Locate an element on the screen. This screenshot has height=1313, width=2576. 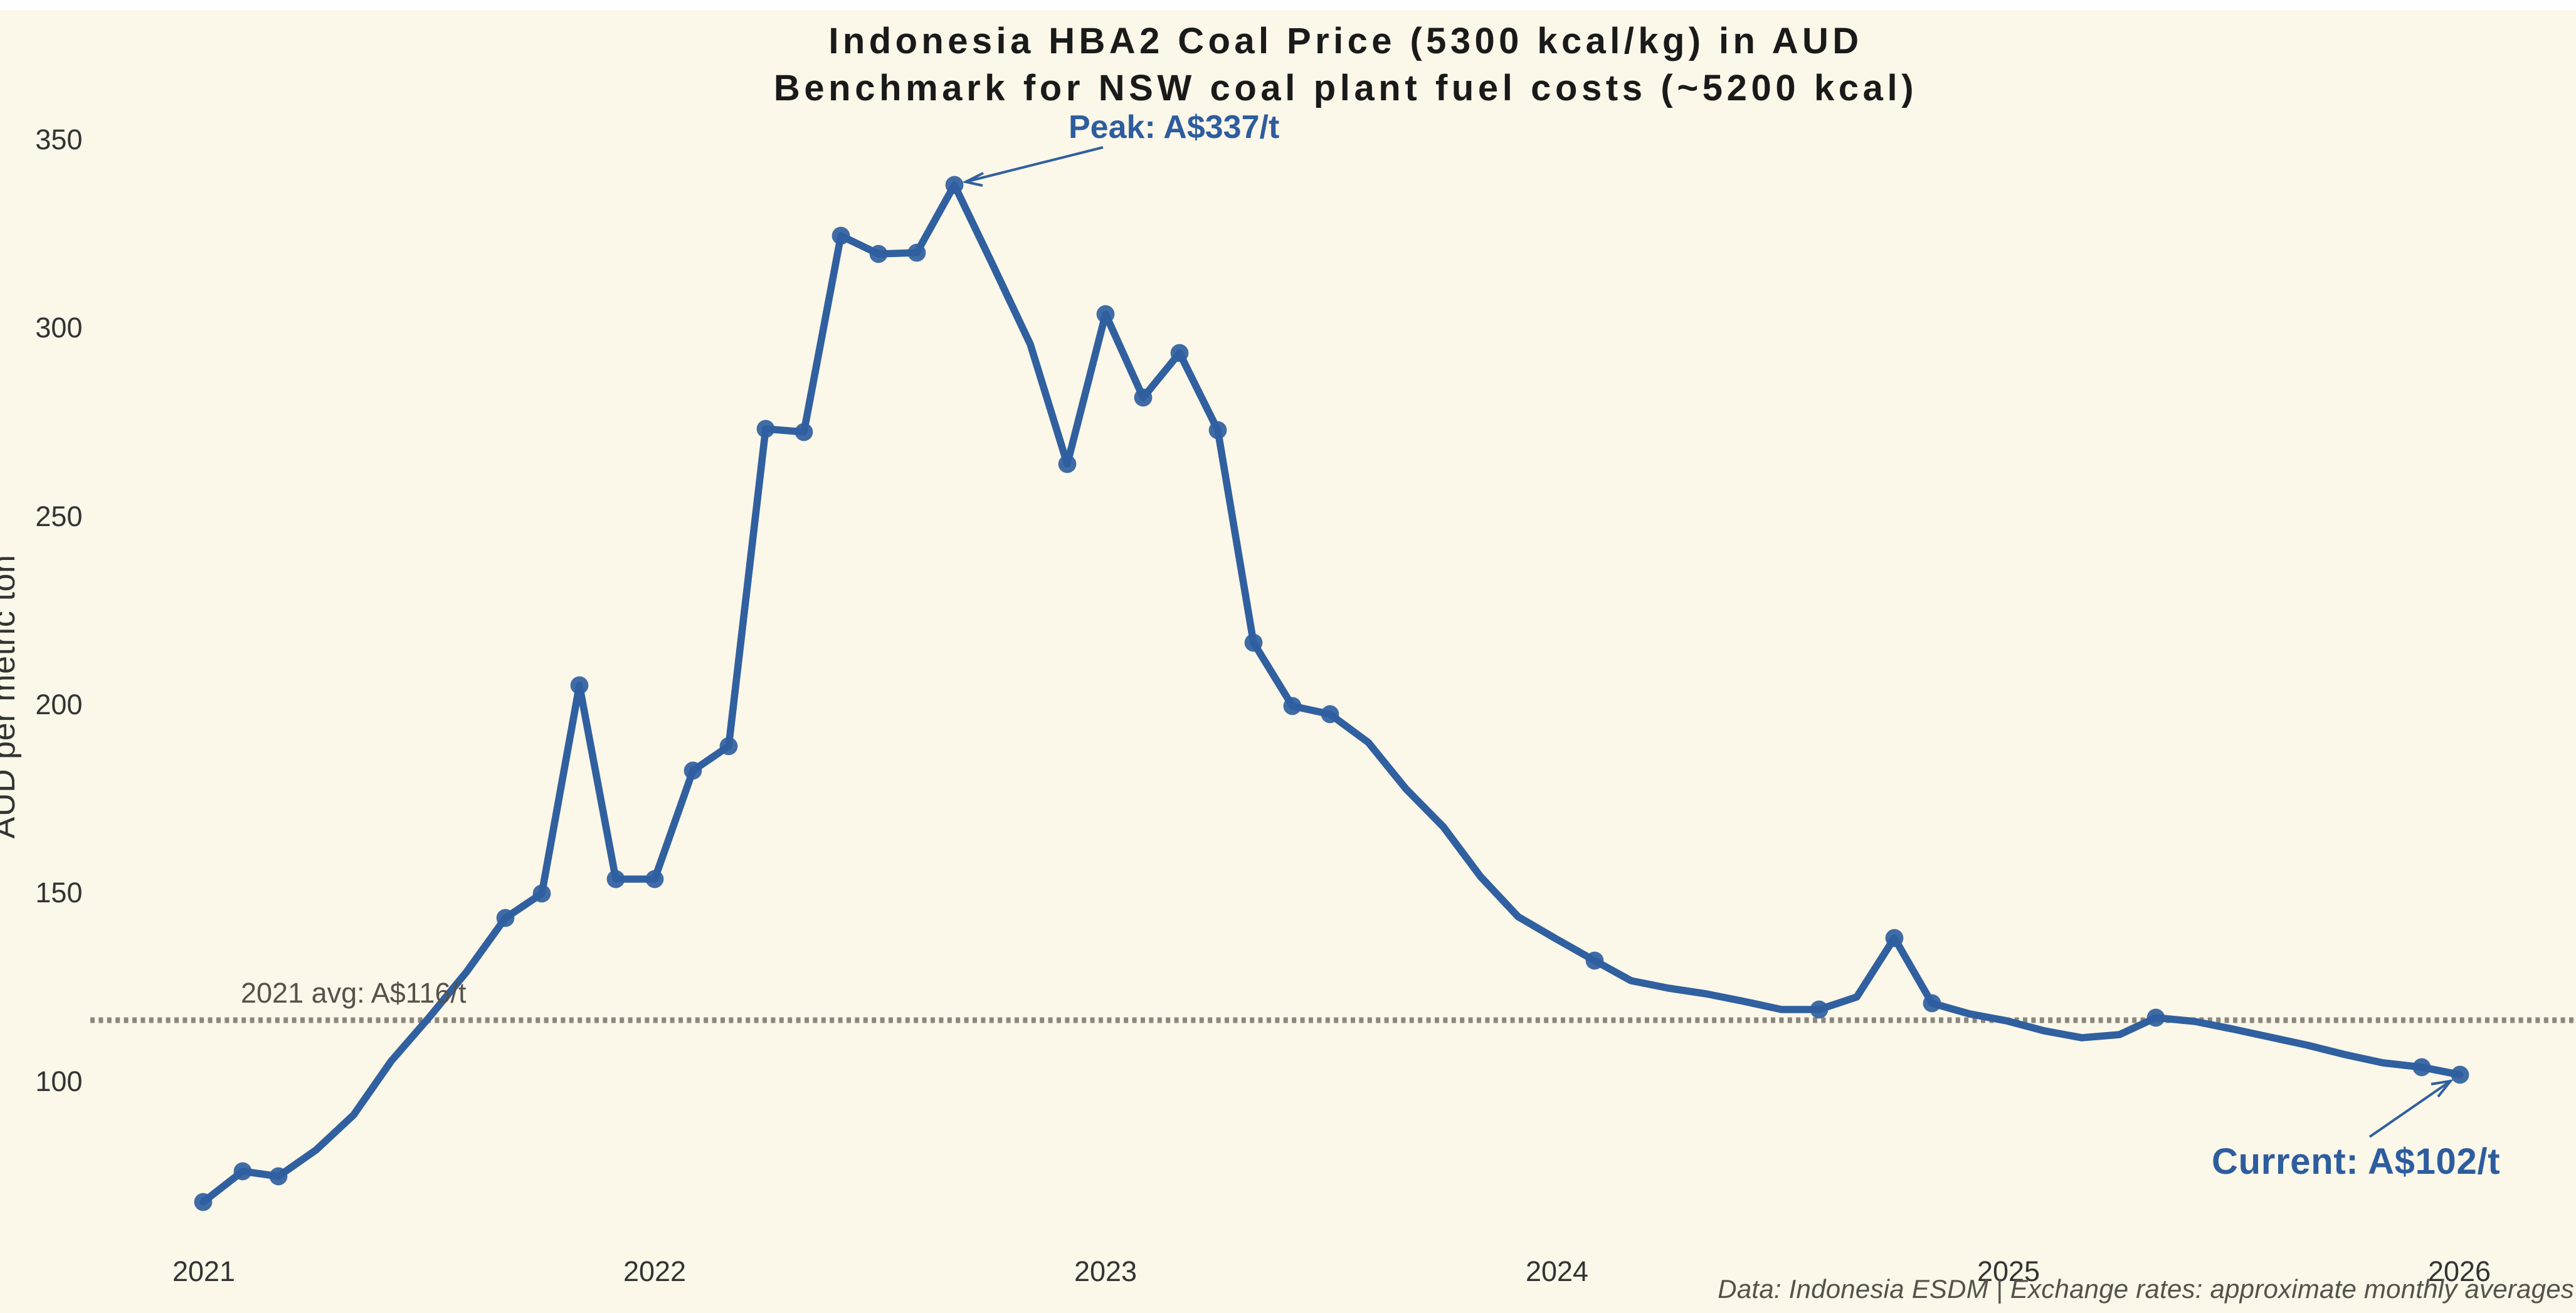
svg-text: 350 is located at coordinates (58, 140).